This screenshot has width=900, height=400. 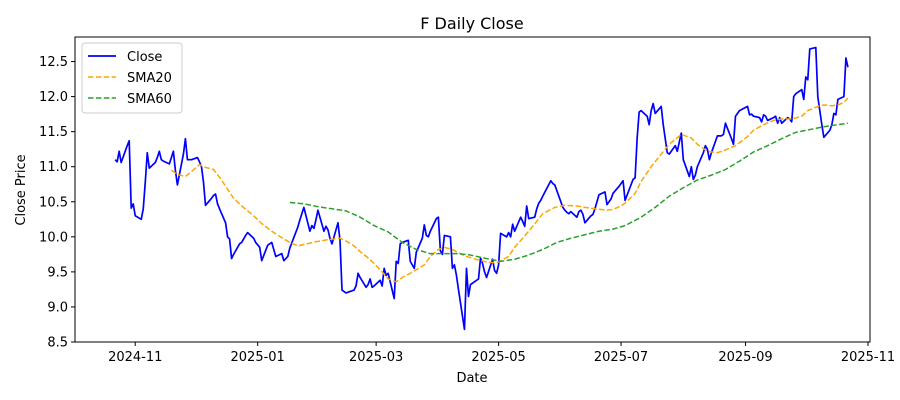 What do you see at coordinates (376, 357) in the screenshot?
I see `x-tick-label: 2025-03` at bounding box center [376, 357].